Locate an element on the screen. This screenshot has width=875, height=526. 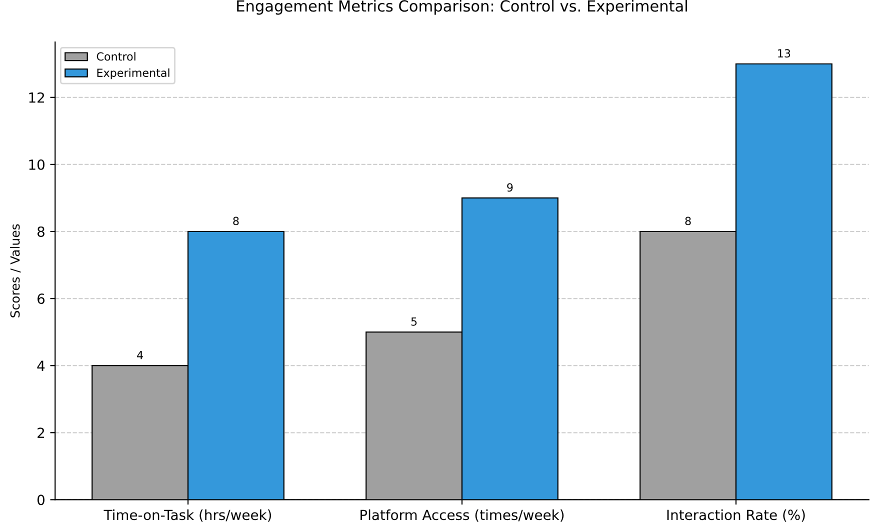
y-tick-label: 4 is located at coordinates (41, 365).